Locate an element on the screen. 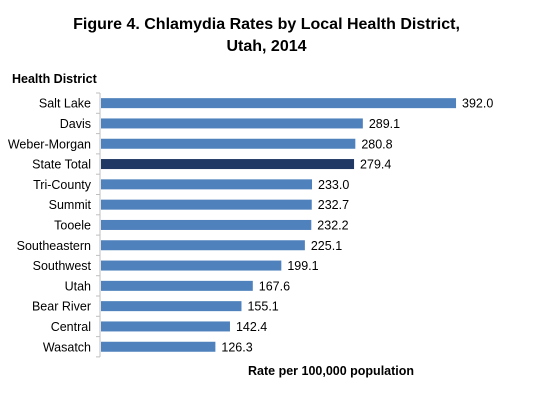 The width and height of the screenshot is (533, 401). data-label: 142.4 is located at coordinates (251, 327).